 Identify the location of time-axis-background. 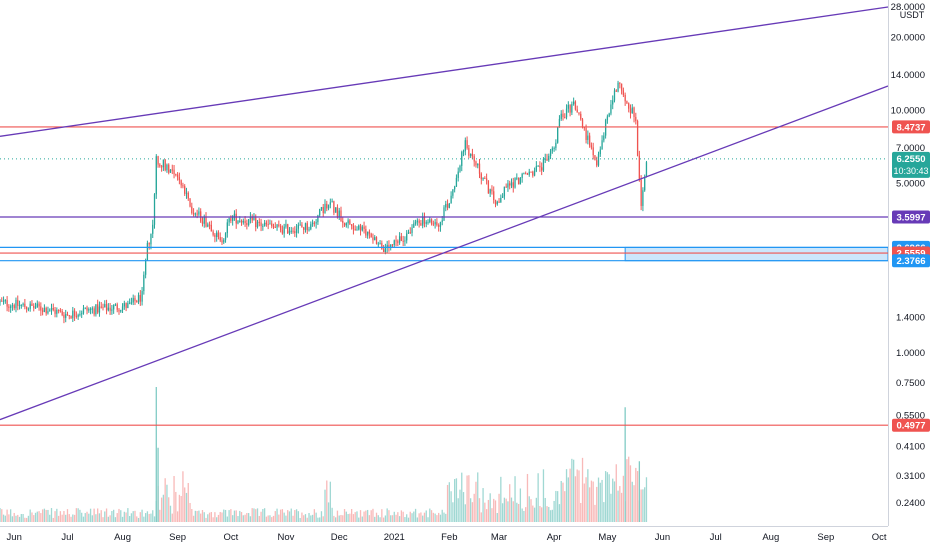
(466, 538).